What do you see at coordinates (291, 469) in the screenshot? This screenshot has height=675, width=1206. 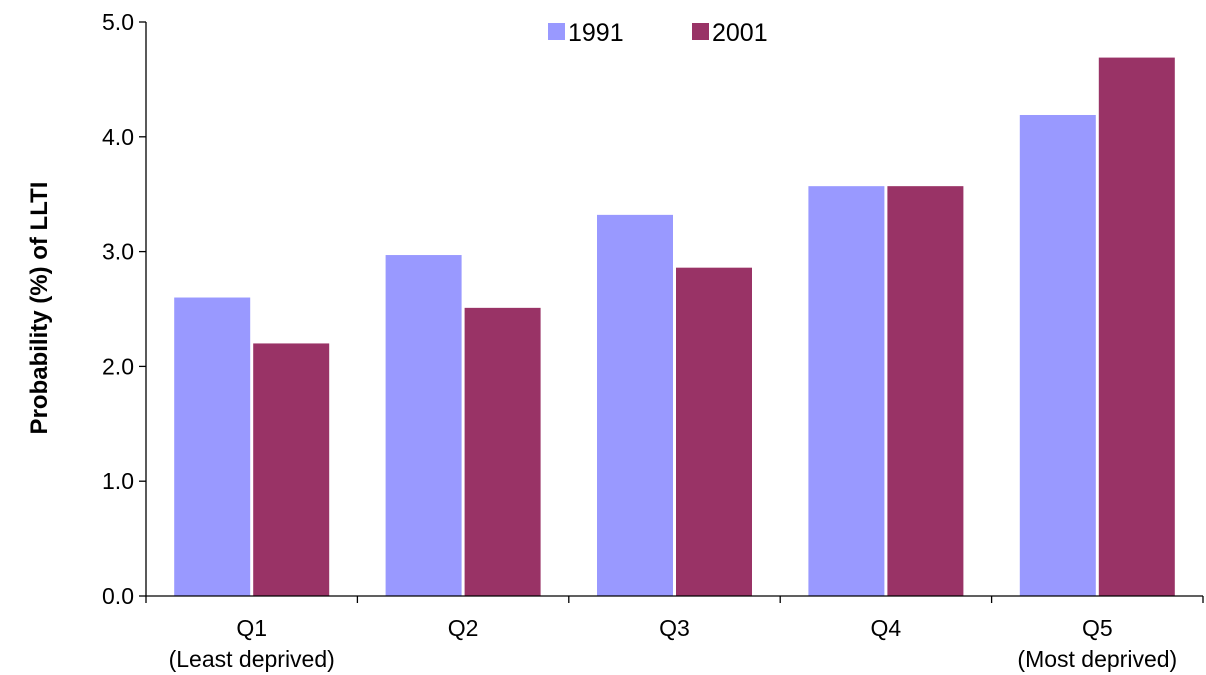 I see `bar-2001-q1` at bounding box center [291, 469].